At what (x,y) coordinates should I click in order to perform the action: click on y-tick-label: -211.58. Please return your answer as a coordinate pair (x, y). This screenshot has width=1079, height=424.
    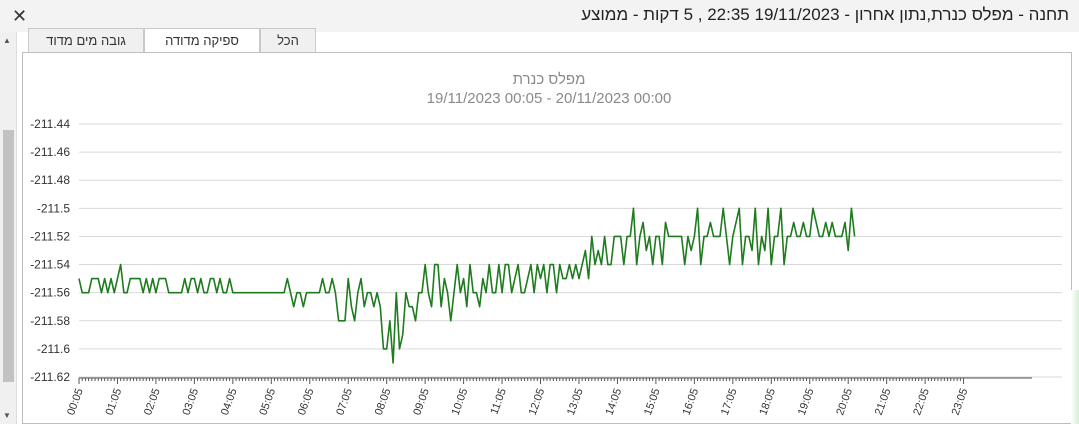
    Looking at the image, I should click on (50, 321).